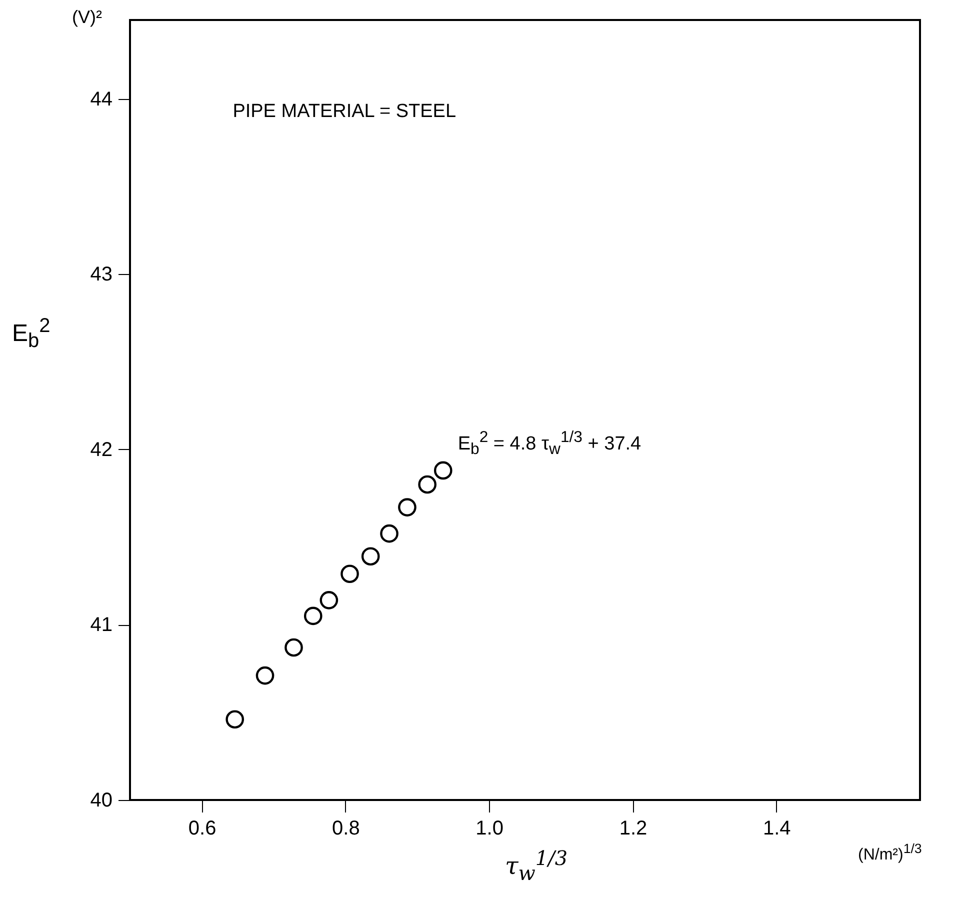  I want to click on y-tick-label: 41, so click(101, 625).